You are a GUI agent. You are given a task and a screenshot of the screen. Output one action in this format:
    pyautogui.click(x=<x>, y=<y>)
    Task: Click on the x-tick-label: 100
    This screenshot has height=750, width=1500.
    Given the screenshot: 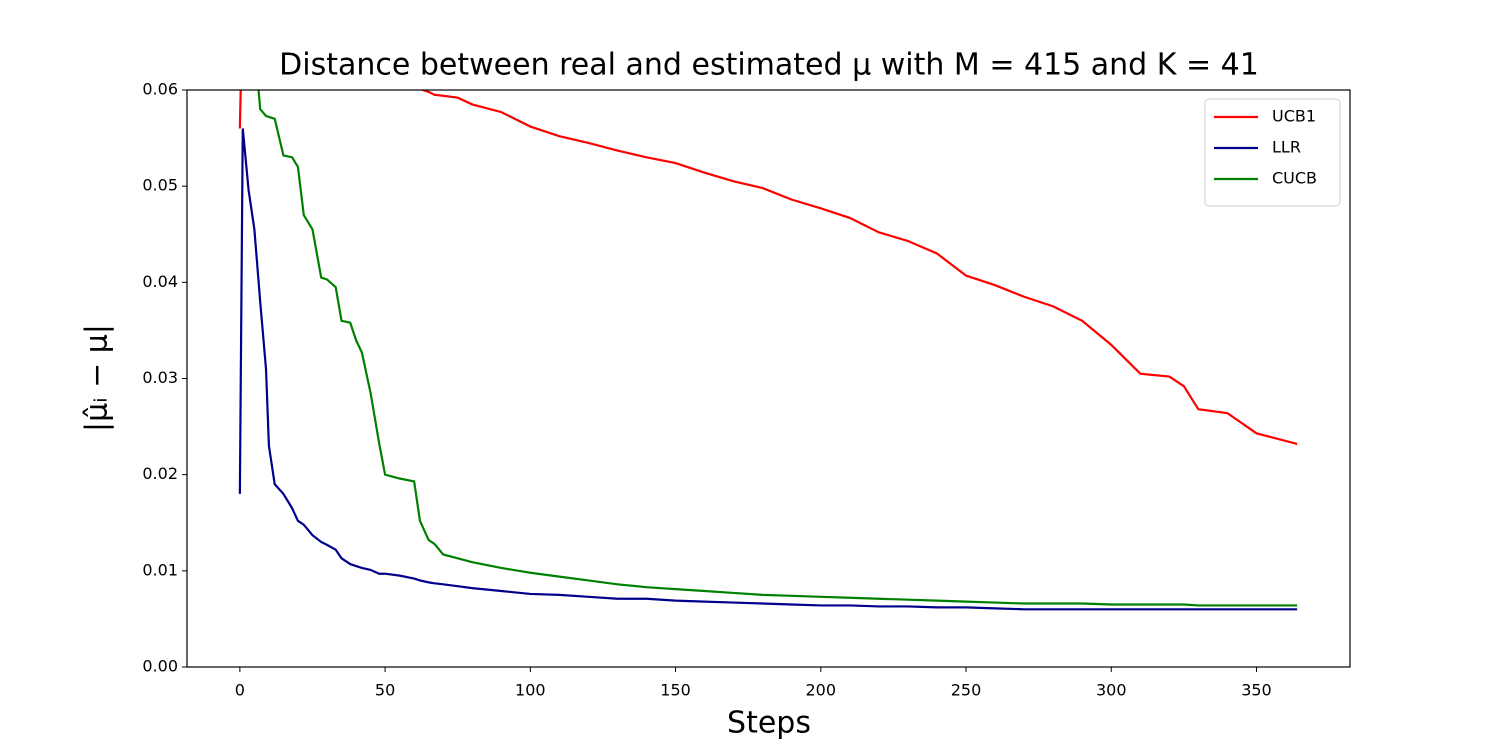 What is the action you would take?
    pyautogui.click(x=530, y=690)
    